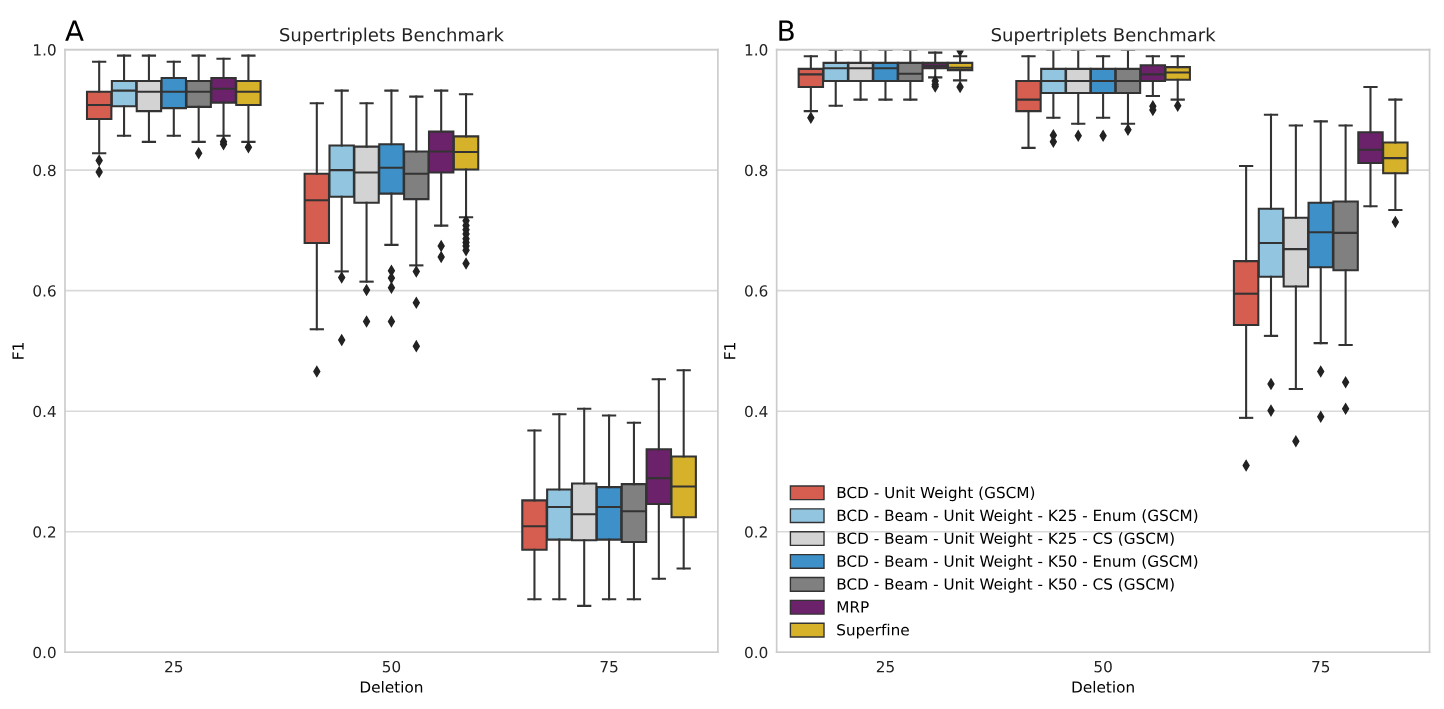 This screenshot has height=709, width=1444. I want to click on legend-label: BCD - Beam - Unit Weight - K50 - Enum (GSCM), so click(1017, 562).